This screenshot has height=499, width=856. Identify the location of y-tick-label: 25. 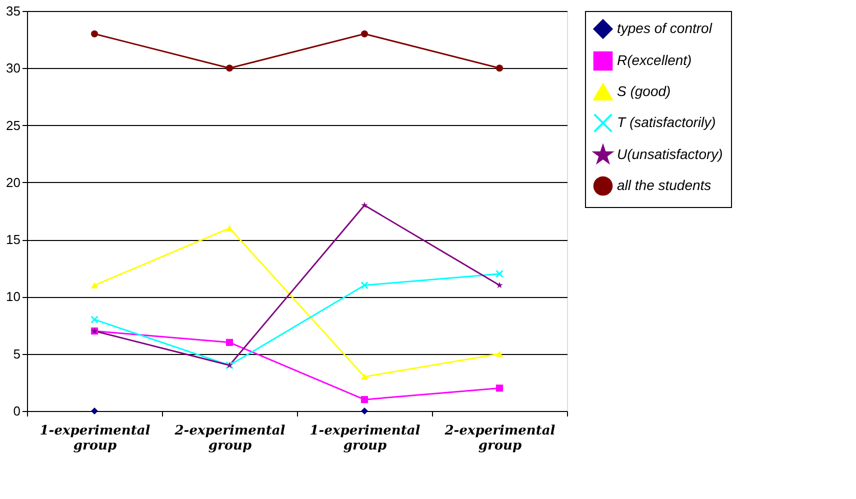
(13, 125).